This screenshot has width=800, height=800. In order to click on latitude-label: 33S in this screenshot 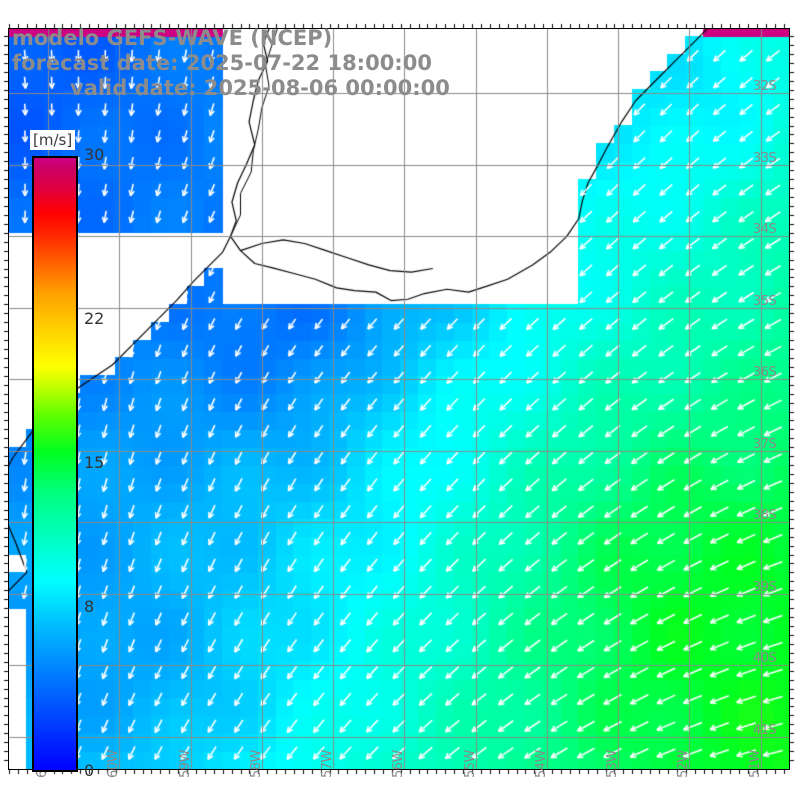, I will do `click(765, 158)`.